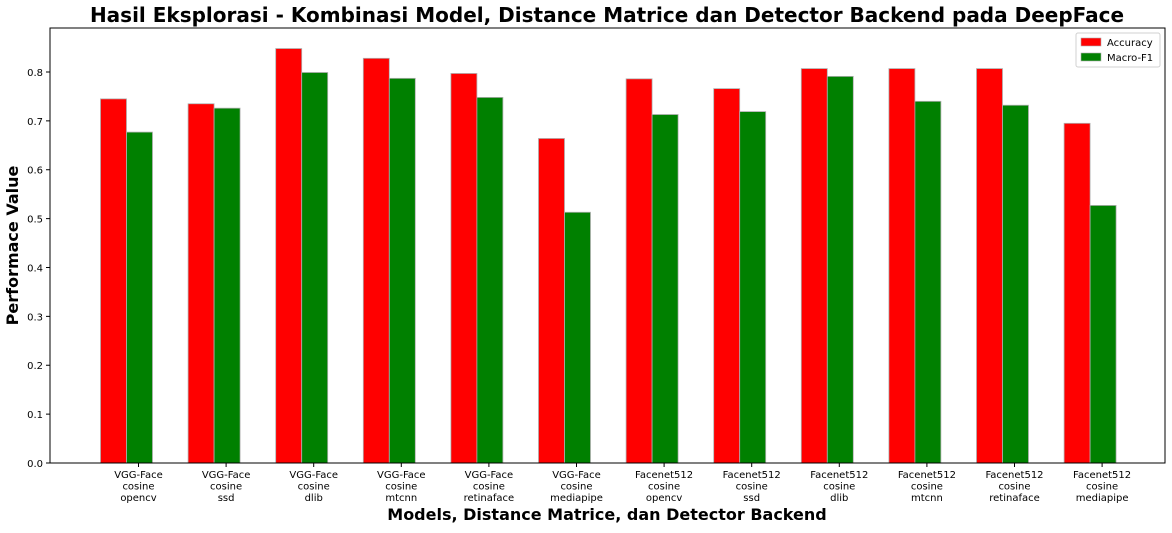 The width and height of the screenshot is (1172, 533). I want to click on x-tick-label: Facenet512 cosine mediapipe, so click(1102, 487).